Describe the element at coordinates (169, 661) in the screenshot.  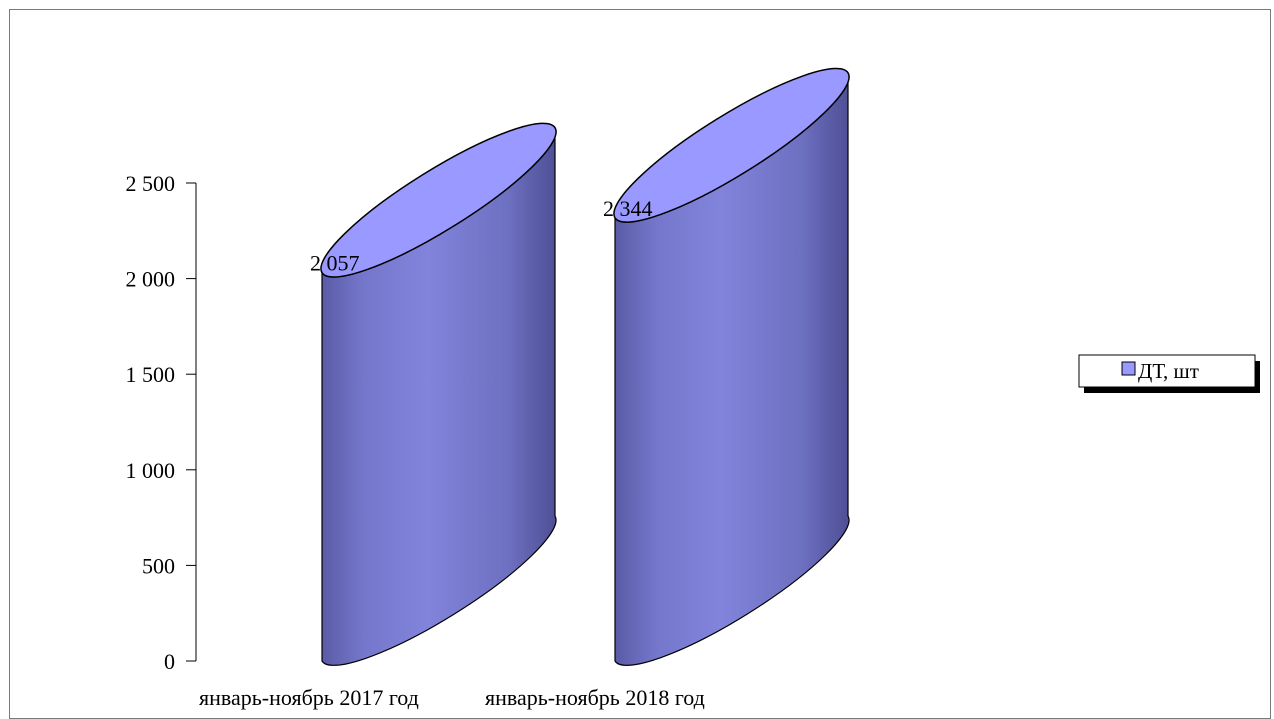
I see `y-tick-label: 0` at that location.